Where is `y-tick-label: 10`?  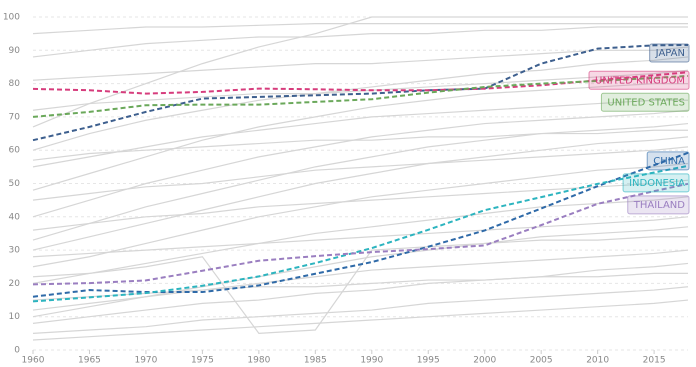
y-tick-label: 10 is located at coordinates (15, 317).